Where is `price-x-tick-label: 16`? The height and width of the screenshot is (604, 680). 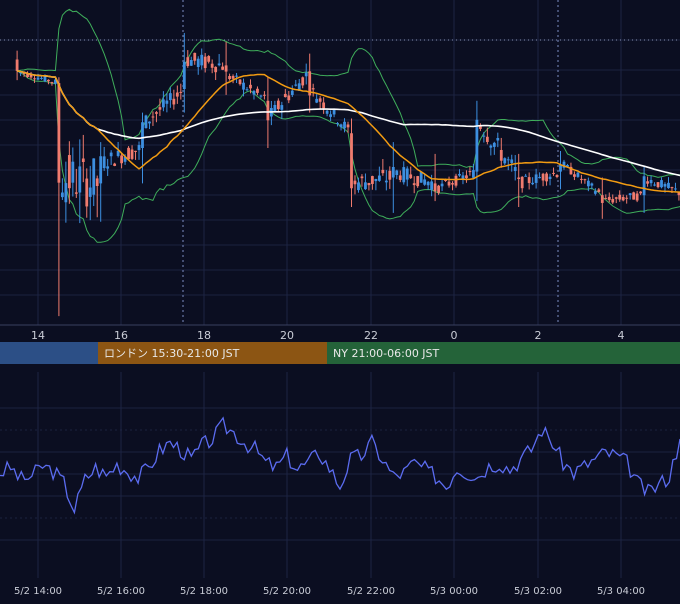 price-x-tick-label: 16 is located at coordinates (121, 335).